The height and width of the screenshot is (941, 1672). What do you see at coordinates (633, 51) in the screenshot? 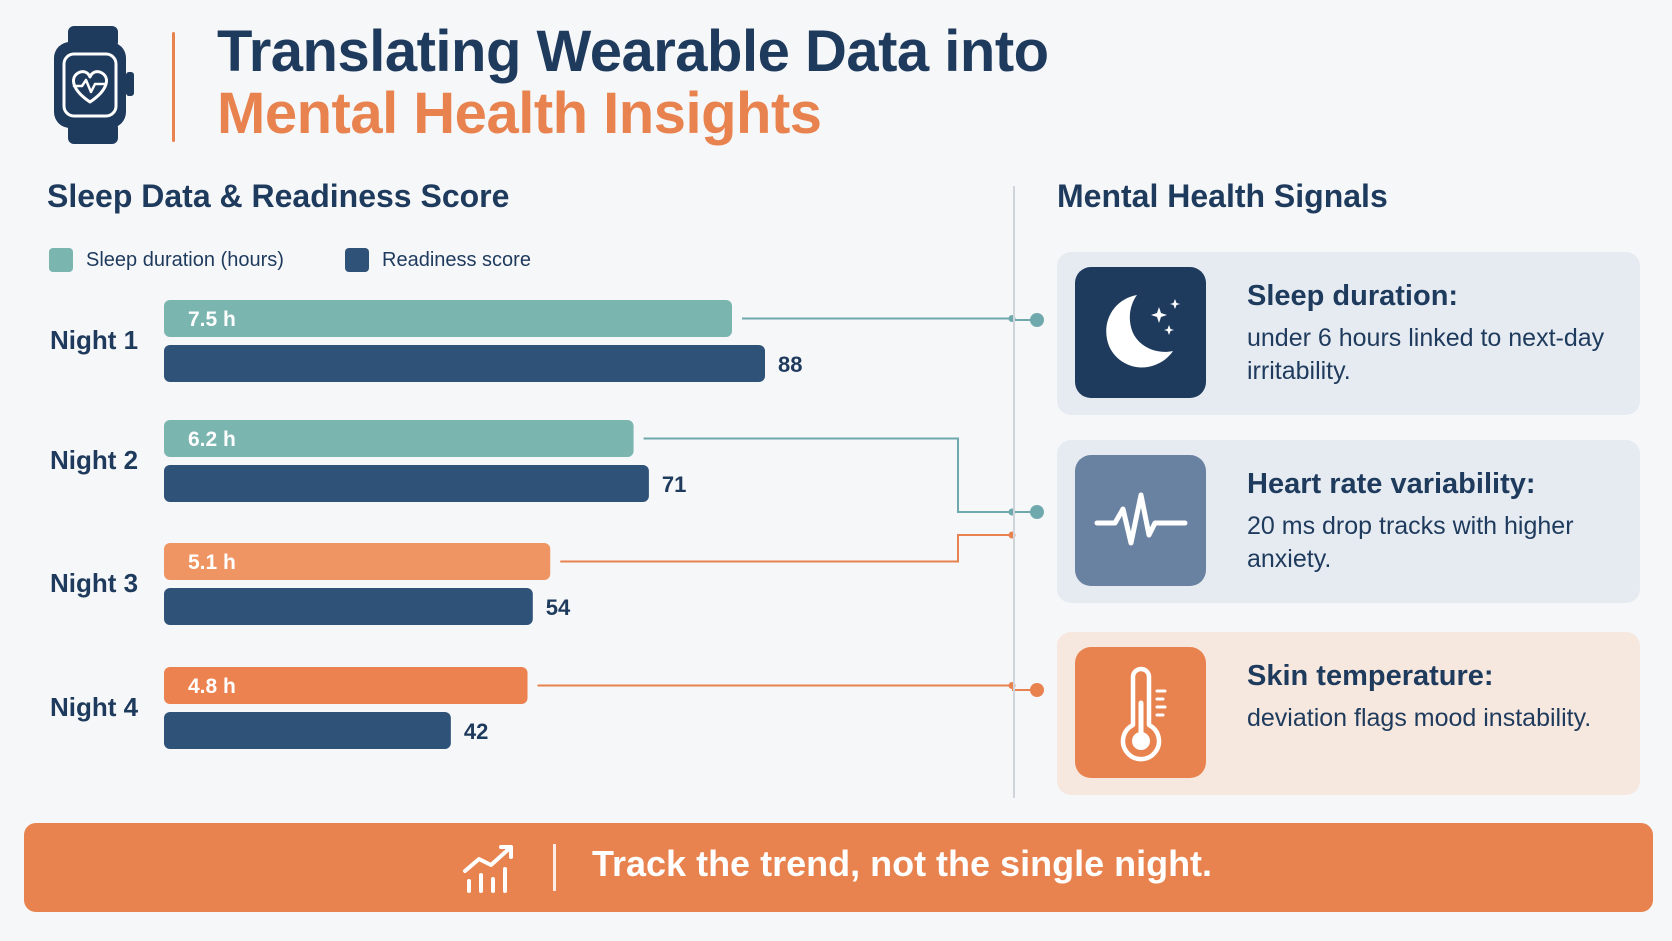
I see `page-title: Translating Wearable Data into` at bounding box center [633, 51].